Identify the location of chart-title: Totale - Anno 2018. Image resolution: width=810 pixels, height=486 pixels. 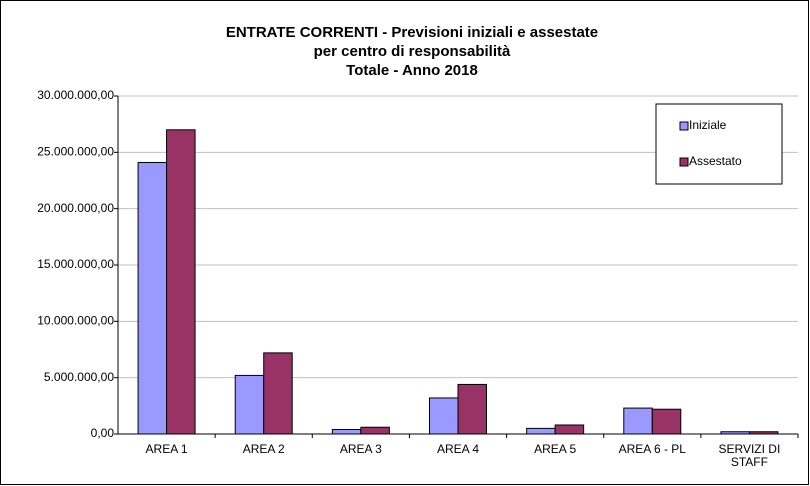
(412, 70).